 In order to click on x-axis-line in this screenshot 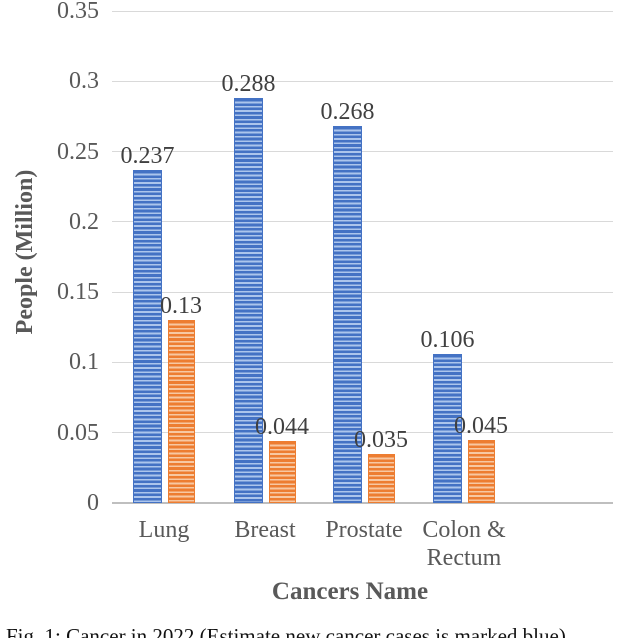, I will do `click(362, 503)`.